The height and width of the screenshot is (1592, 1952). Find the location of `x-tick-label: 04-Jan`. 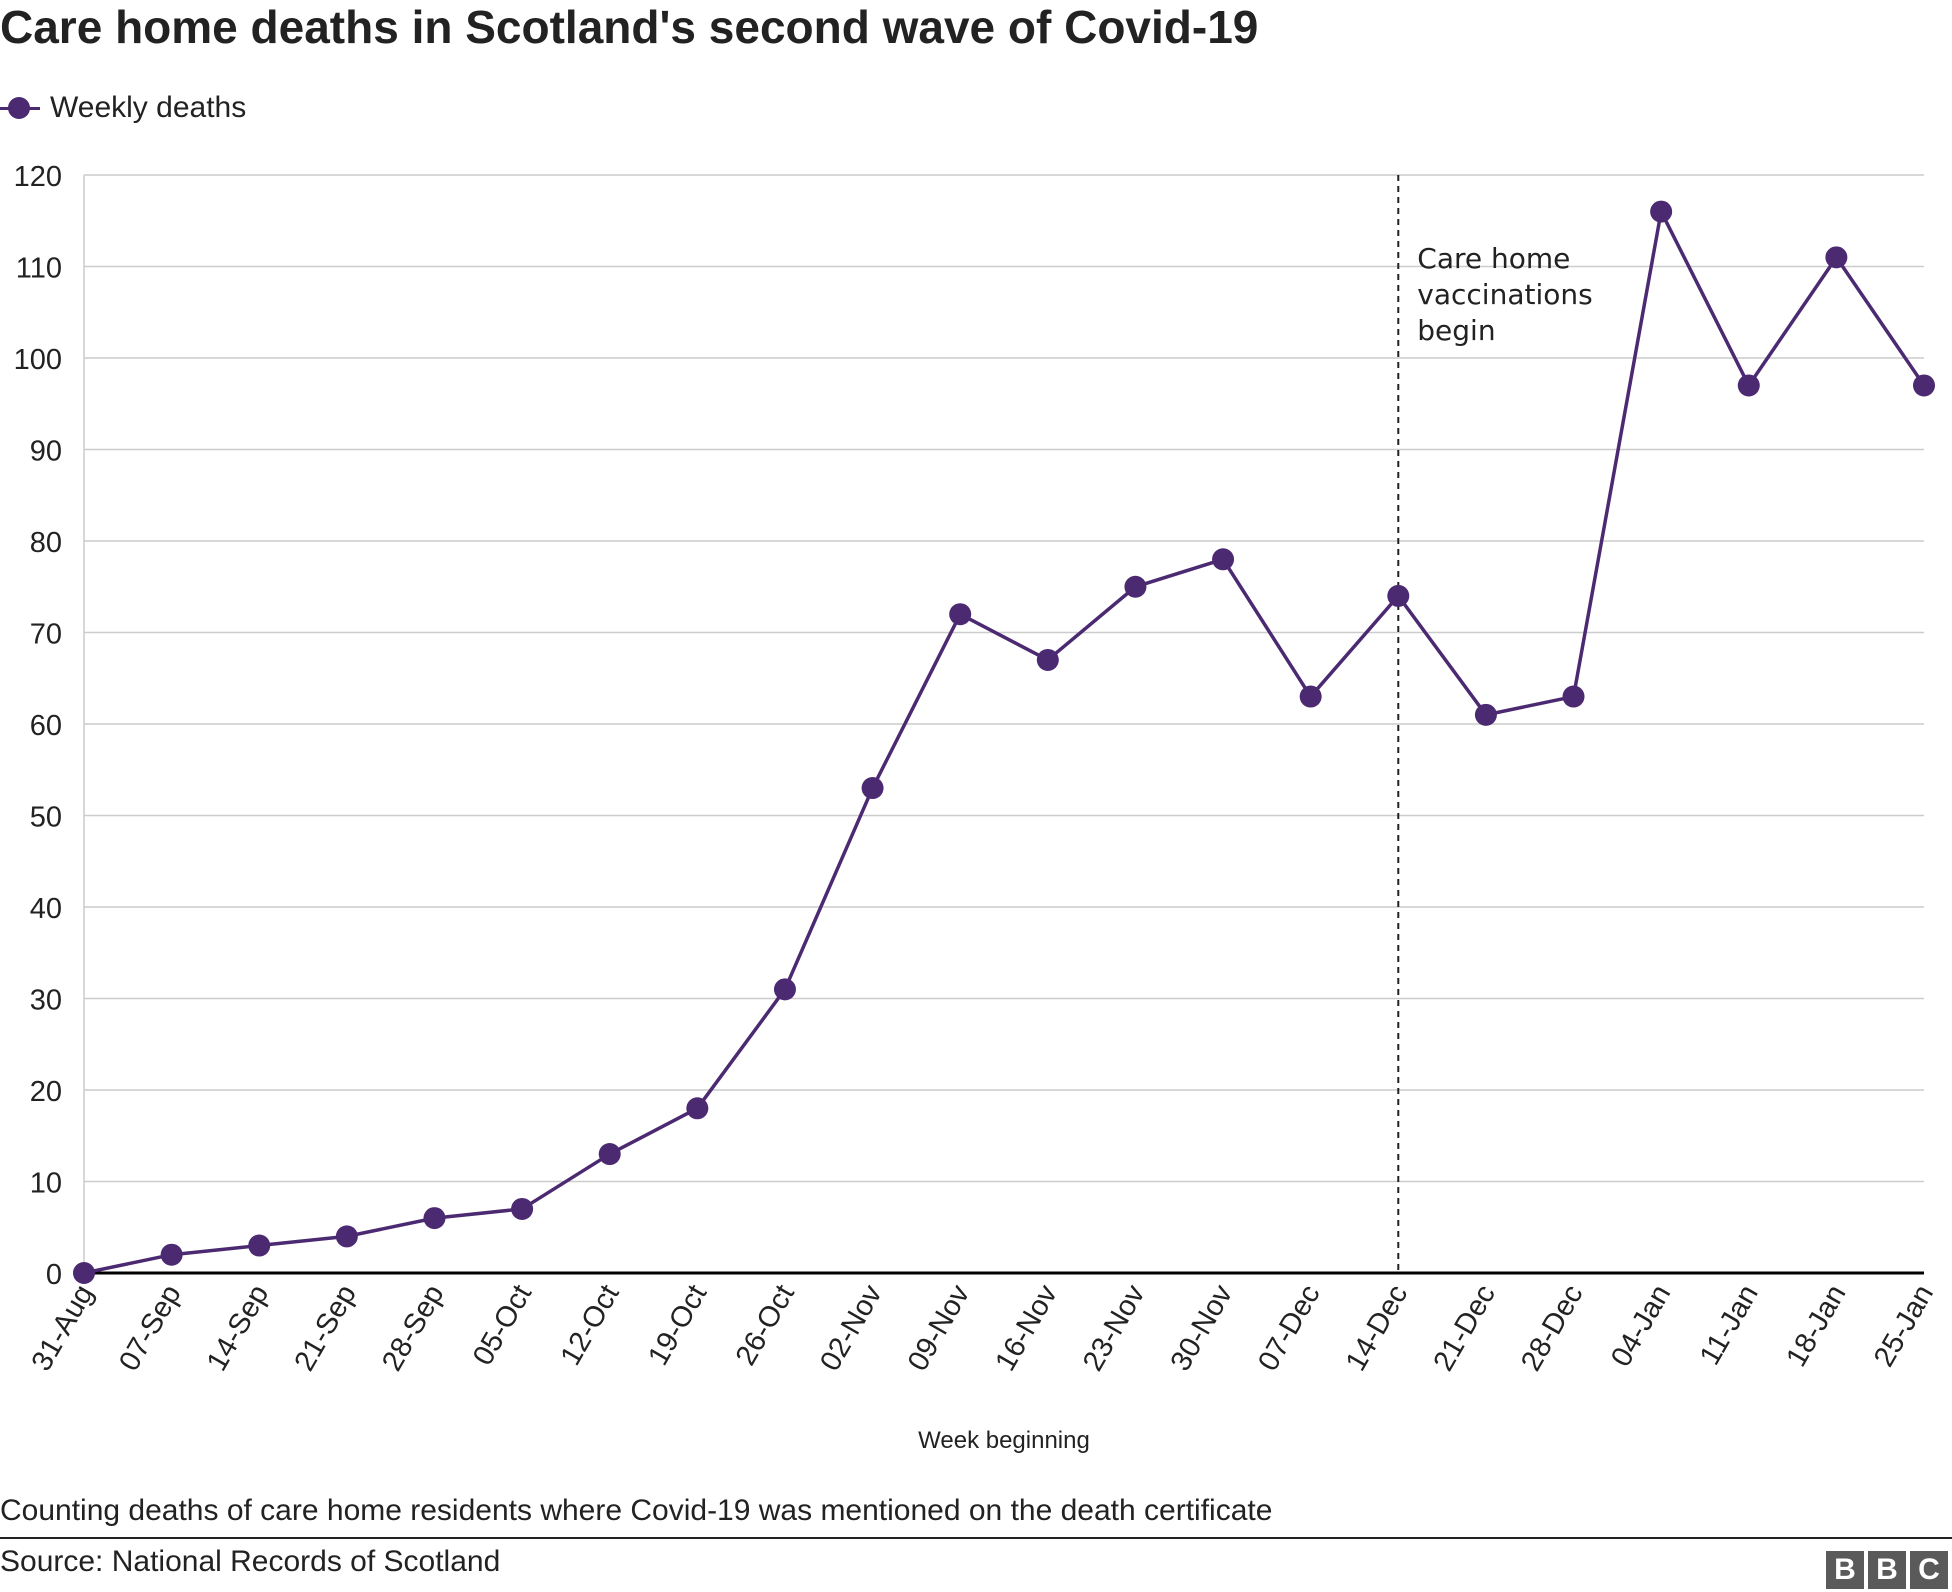

x-tick-label: 04-Jan is located at coordinates (1641, 1326).